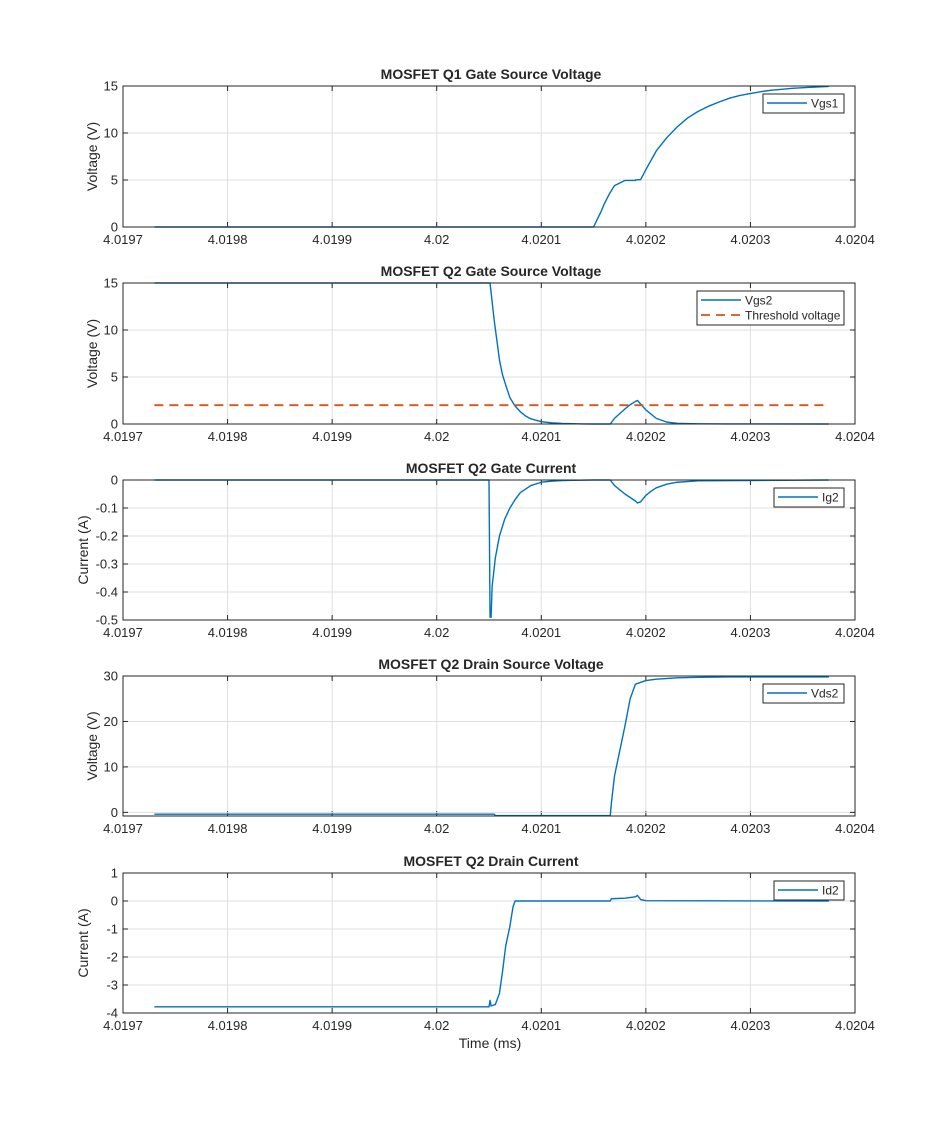 This screenshot has width=946, height=1139. What do you see at coordinates (825, 694) in the screenshot?
I see `legend-label: Vds2` at bounding box center [825, 694].